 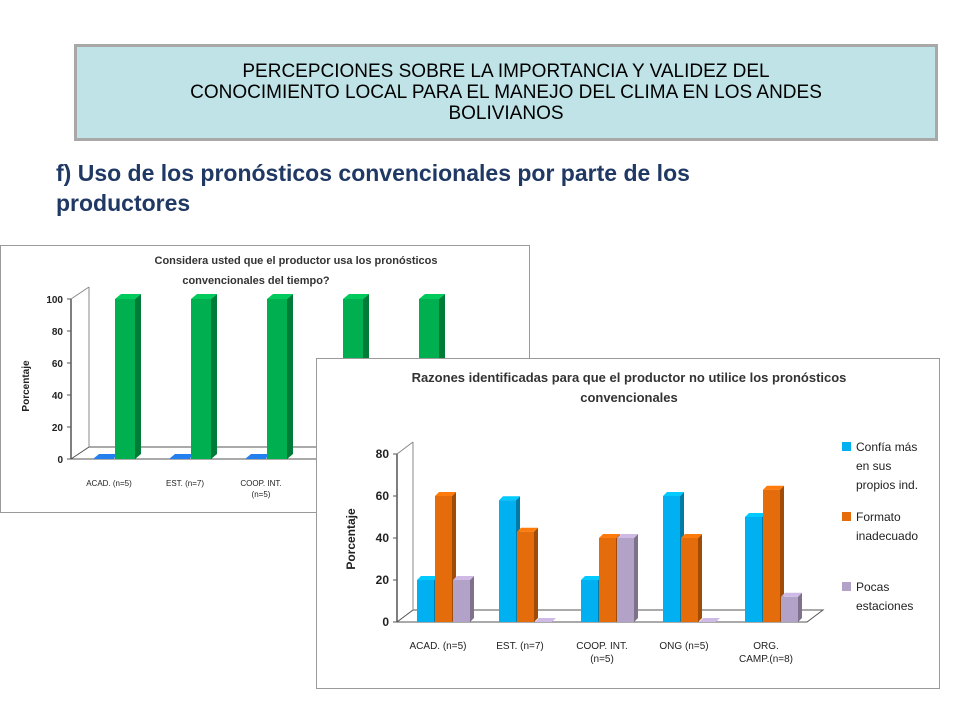 What do you see at coordinates (887, 485) in the screenshot?
I see `legend-label: propios ind.` at bounding box center [887, 485].